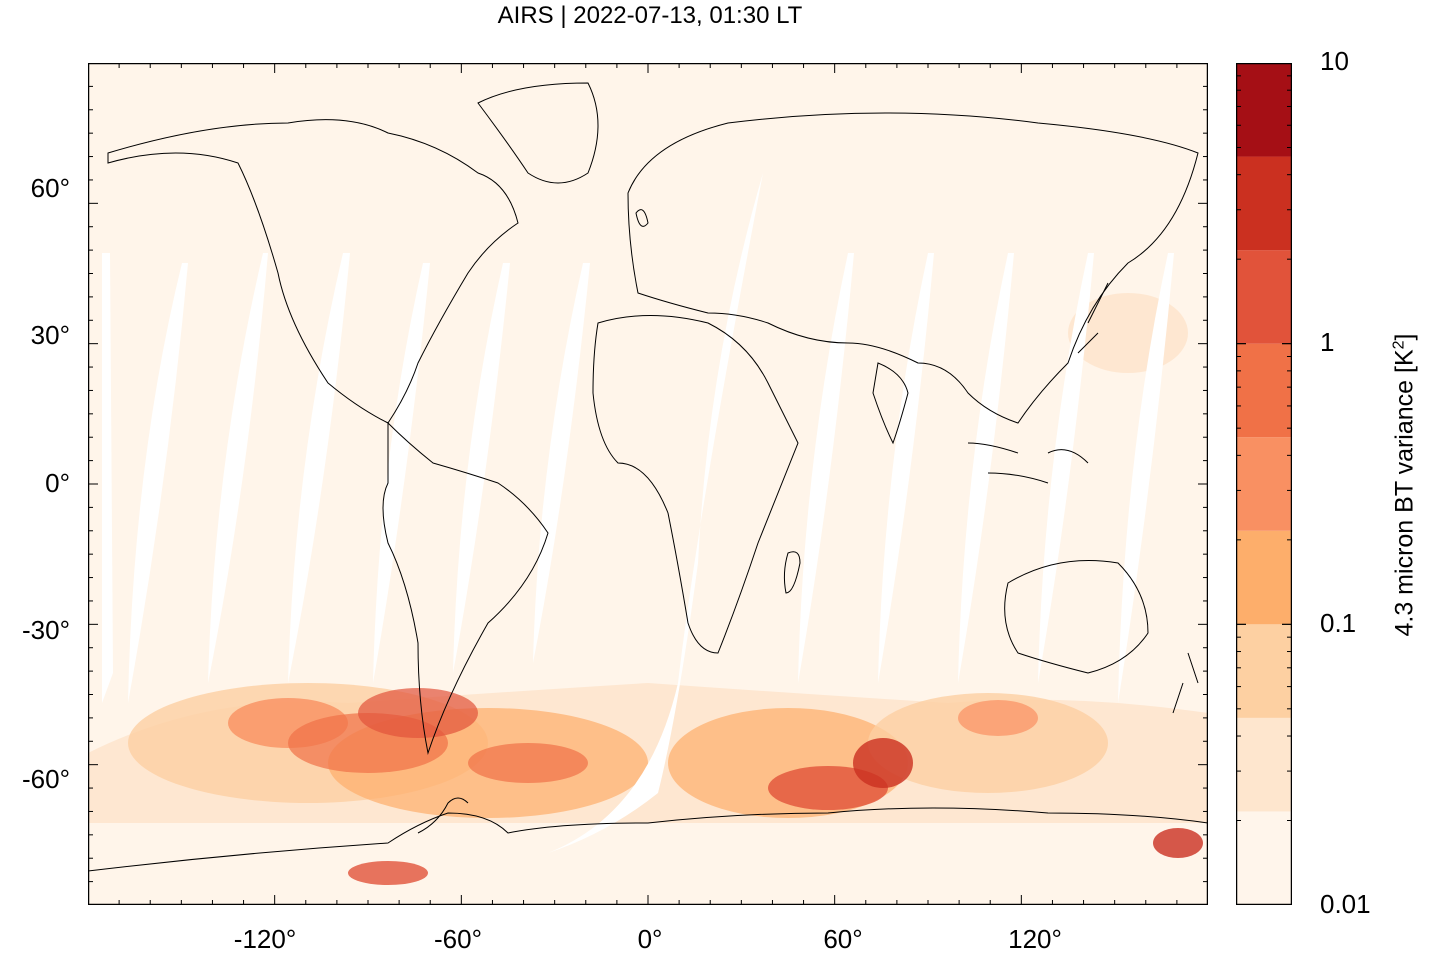 The height and width of the screenshot is (954, 1430). I want to click on colorbar-frame, so click(1264, 484).